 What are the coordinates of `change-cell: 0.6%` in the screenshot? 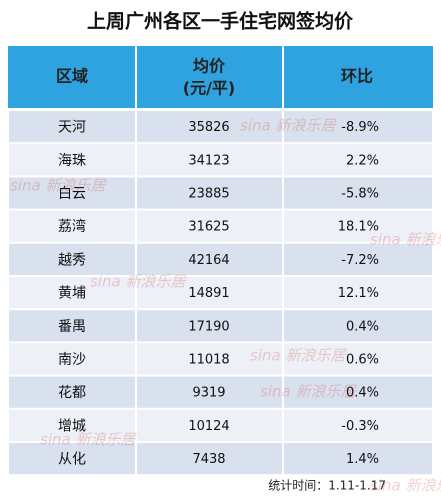 It's located at (362, 360).